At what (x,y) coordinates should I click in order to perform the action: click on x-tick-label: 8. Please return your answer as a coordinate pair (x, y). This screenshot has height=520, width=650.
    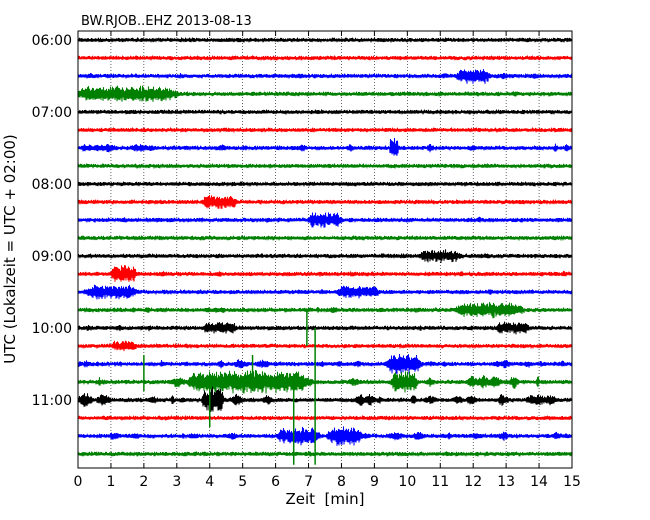
    Looking at the image, I should click on (341, 482).